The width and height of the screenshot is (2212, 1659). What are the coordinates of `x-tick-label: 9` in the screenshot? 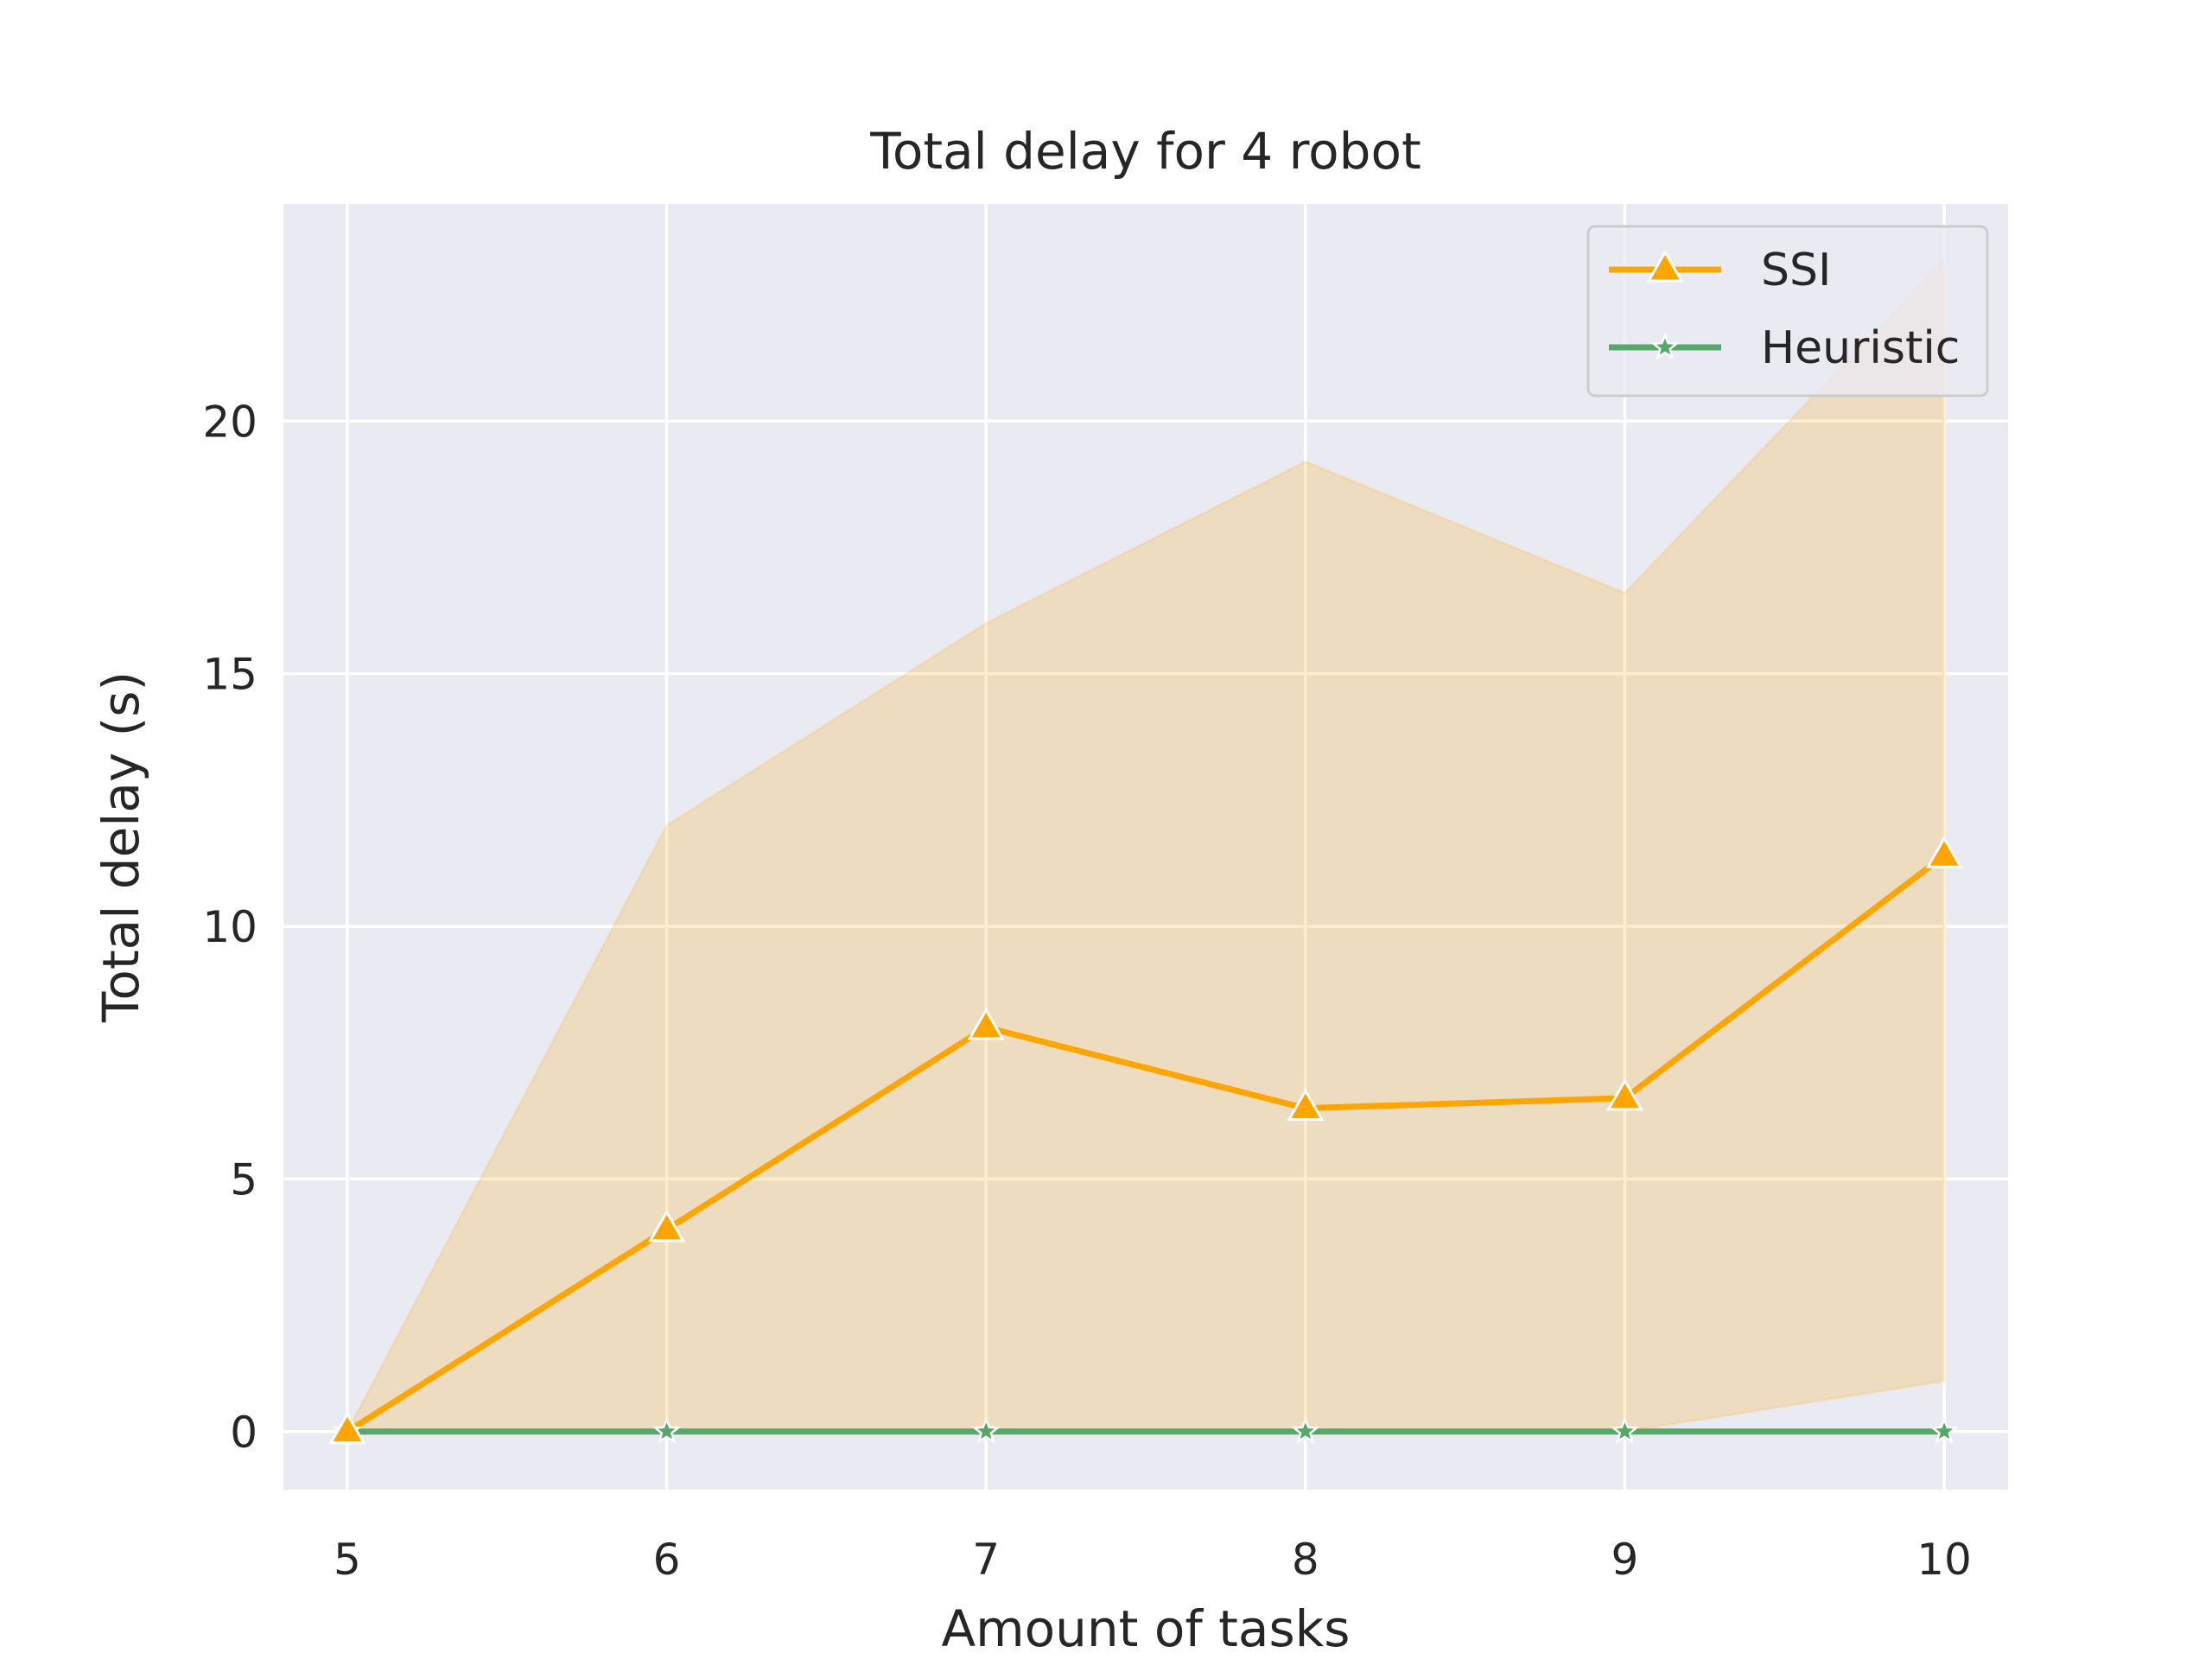 It's located at (1625, 1560).